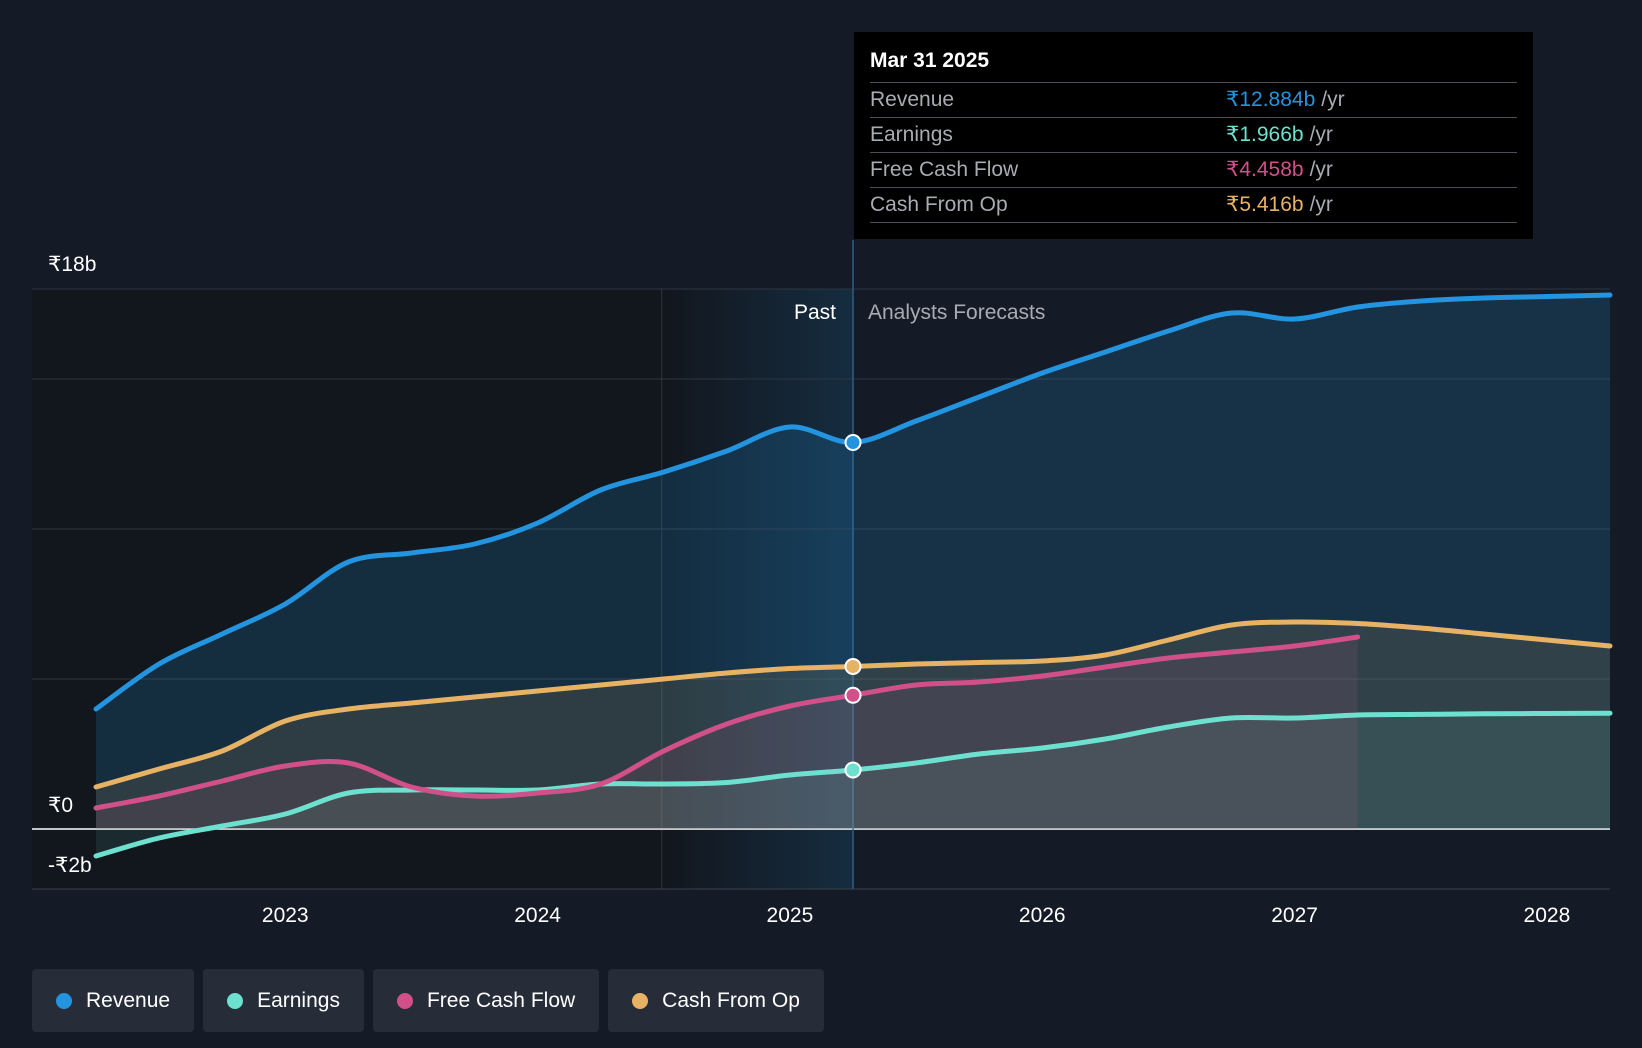 Image resolution: width=1642 pixels, height=1048 pixels. Describe the element at coordinates (1265, 169) in the screenshot. I see `tooltip-value: ₹4.458b` at that location.